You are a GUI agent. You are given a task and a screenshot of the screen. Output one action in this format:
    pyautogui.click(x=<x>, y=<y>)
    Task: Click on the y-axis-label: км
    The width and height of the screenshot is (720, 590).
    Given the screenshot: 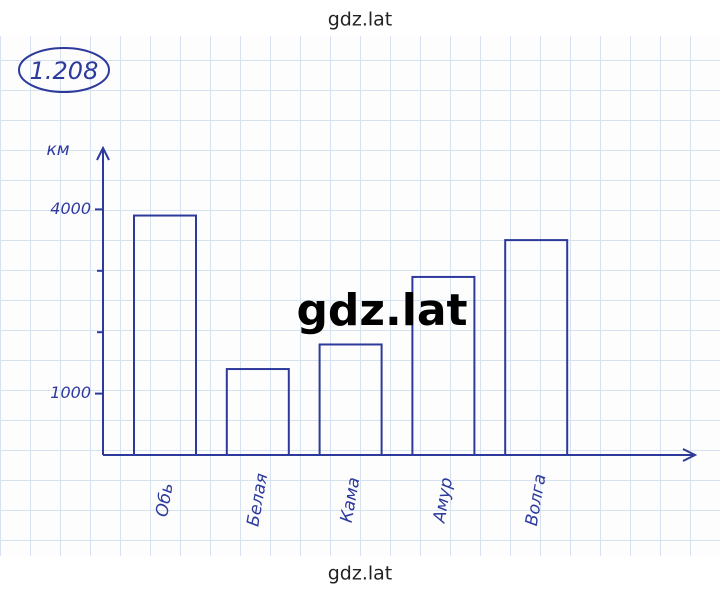 What is the action you would take?
    pyautogui.click(x=57, y=150)
    